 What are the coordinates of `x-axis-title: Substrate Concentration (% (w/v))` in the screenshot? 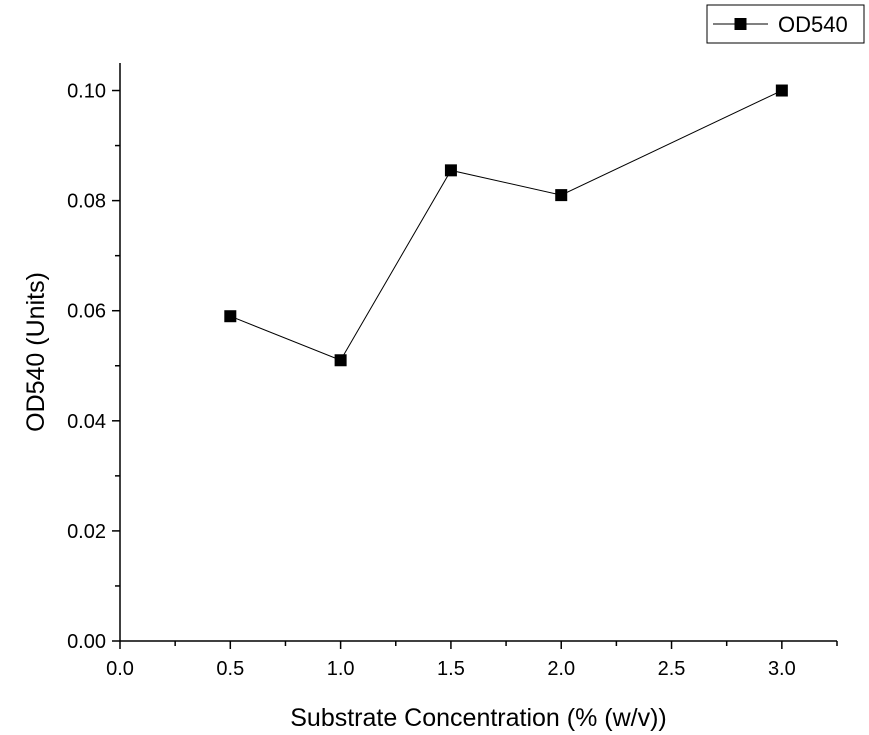 It's located at (478, 718).